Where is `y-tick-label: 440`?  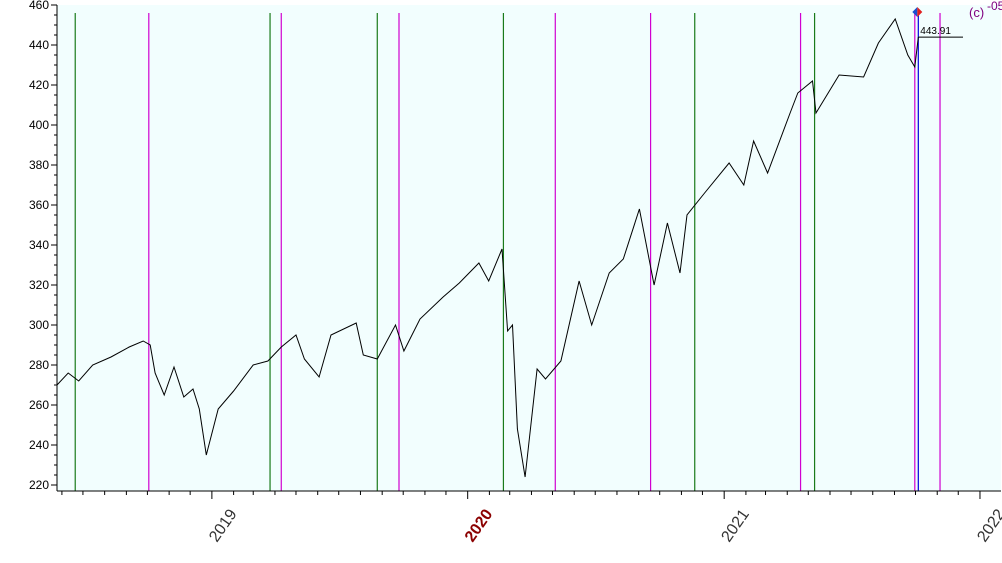
y-tick-label: 440 is located at coordinates (39, 45).